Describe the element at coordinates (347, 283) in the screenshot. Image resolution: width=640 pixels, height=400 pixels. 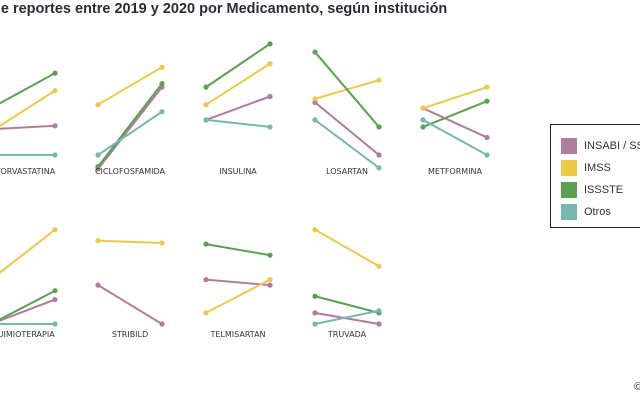
I see `panel-truvada: TRUVADA` at that location.